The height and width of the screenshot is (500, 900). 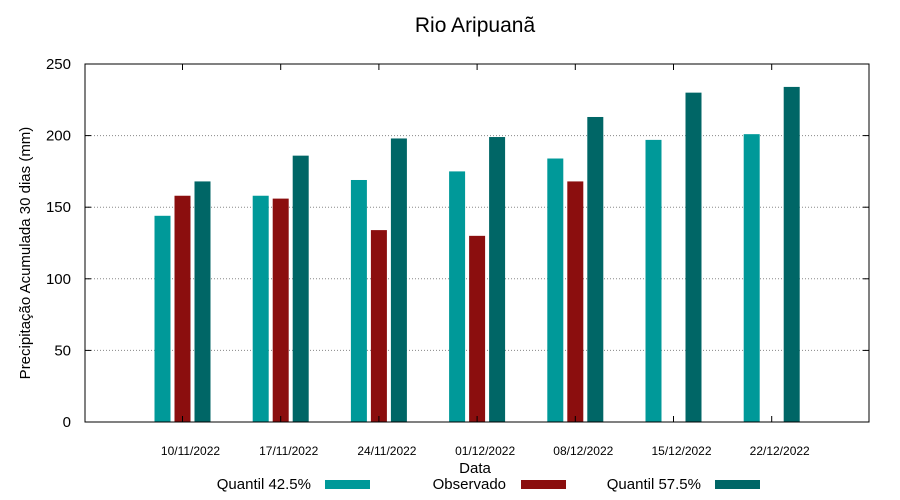 I want to click on y-axis-title: Precipitação Acumulada 30 dias (mm), so click(x=25, y=253).